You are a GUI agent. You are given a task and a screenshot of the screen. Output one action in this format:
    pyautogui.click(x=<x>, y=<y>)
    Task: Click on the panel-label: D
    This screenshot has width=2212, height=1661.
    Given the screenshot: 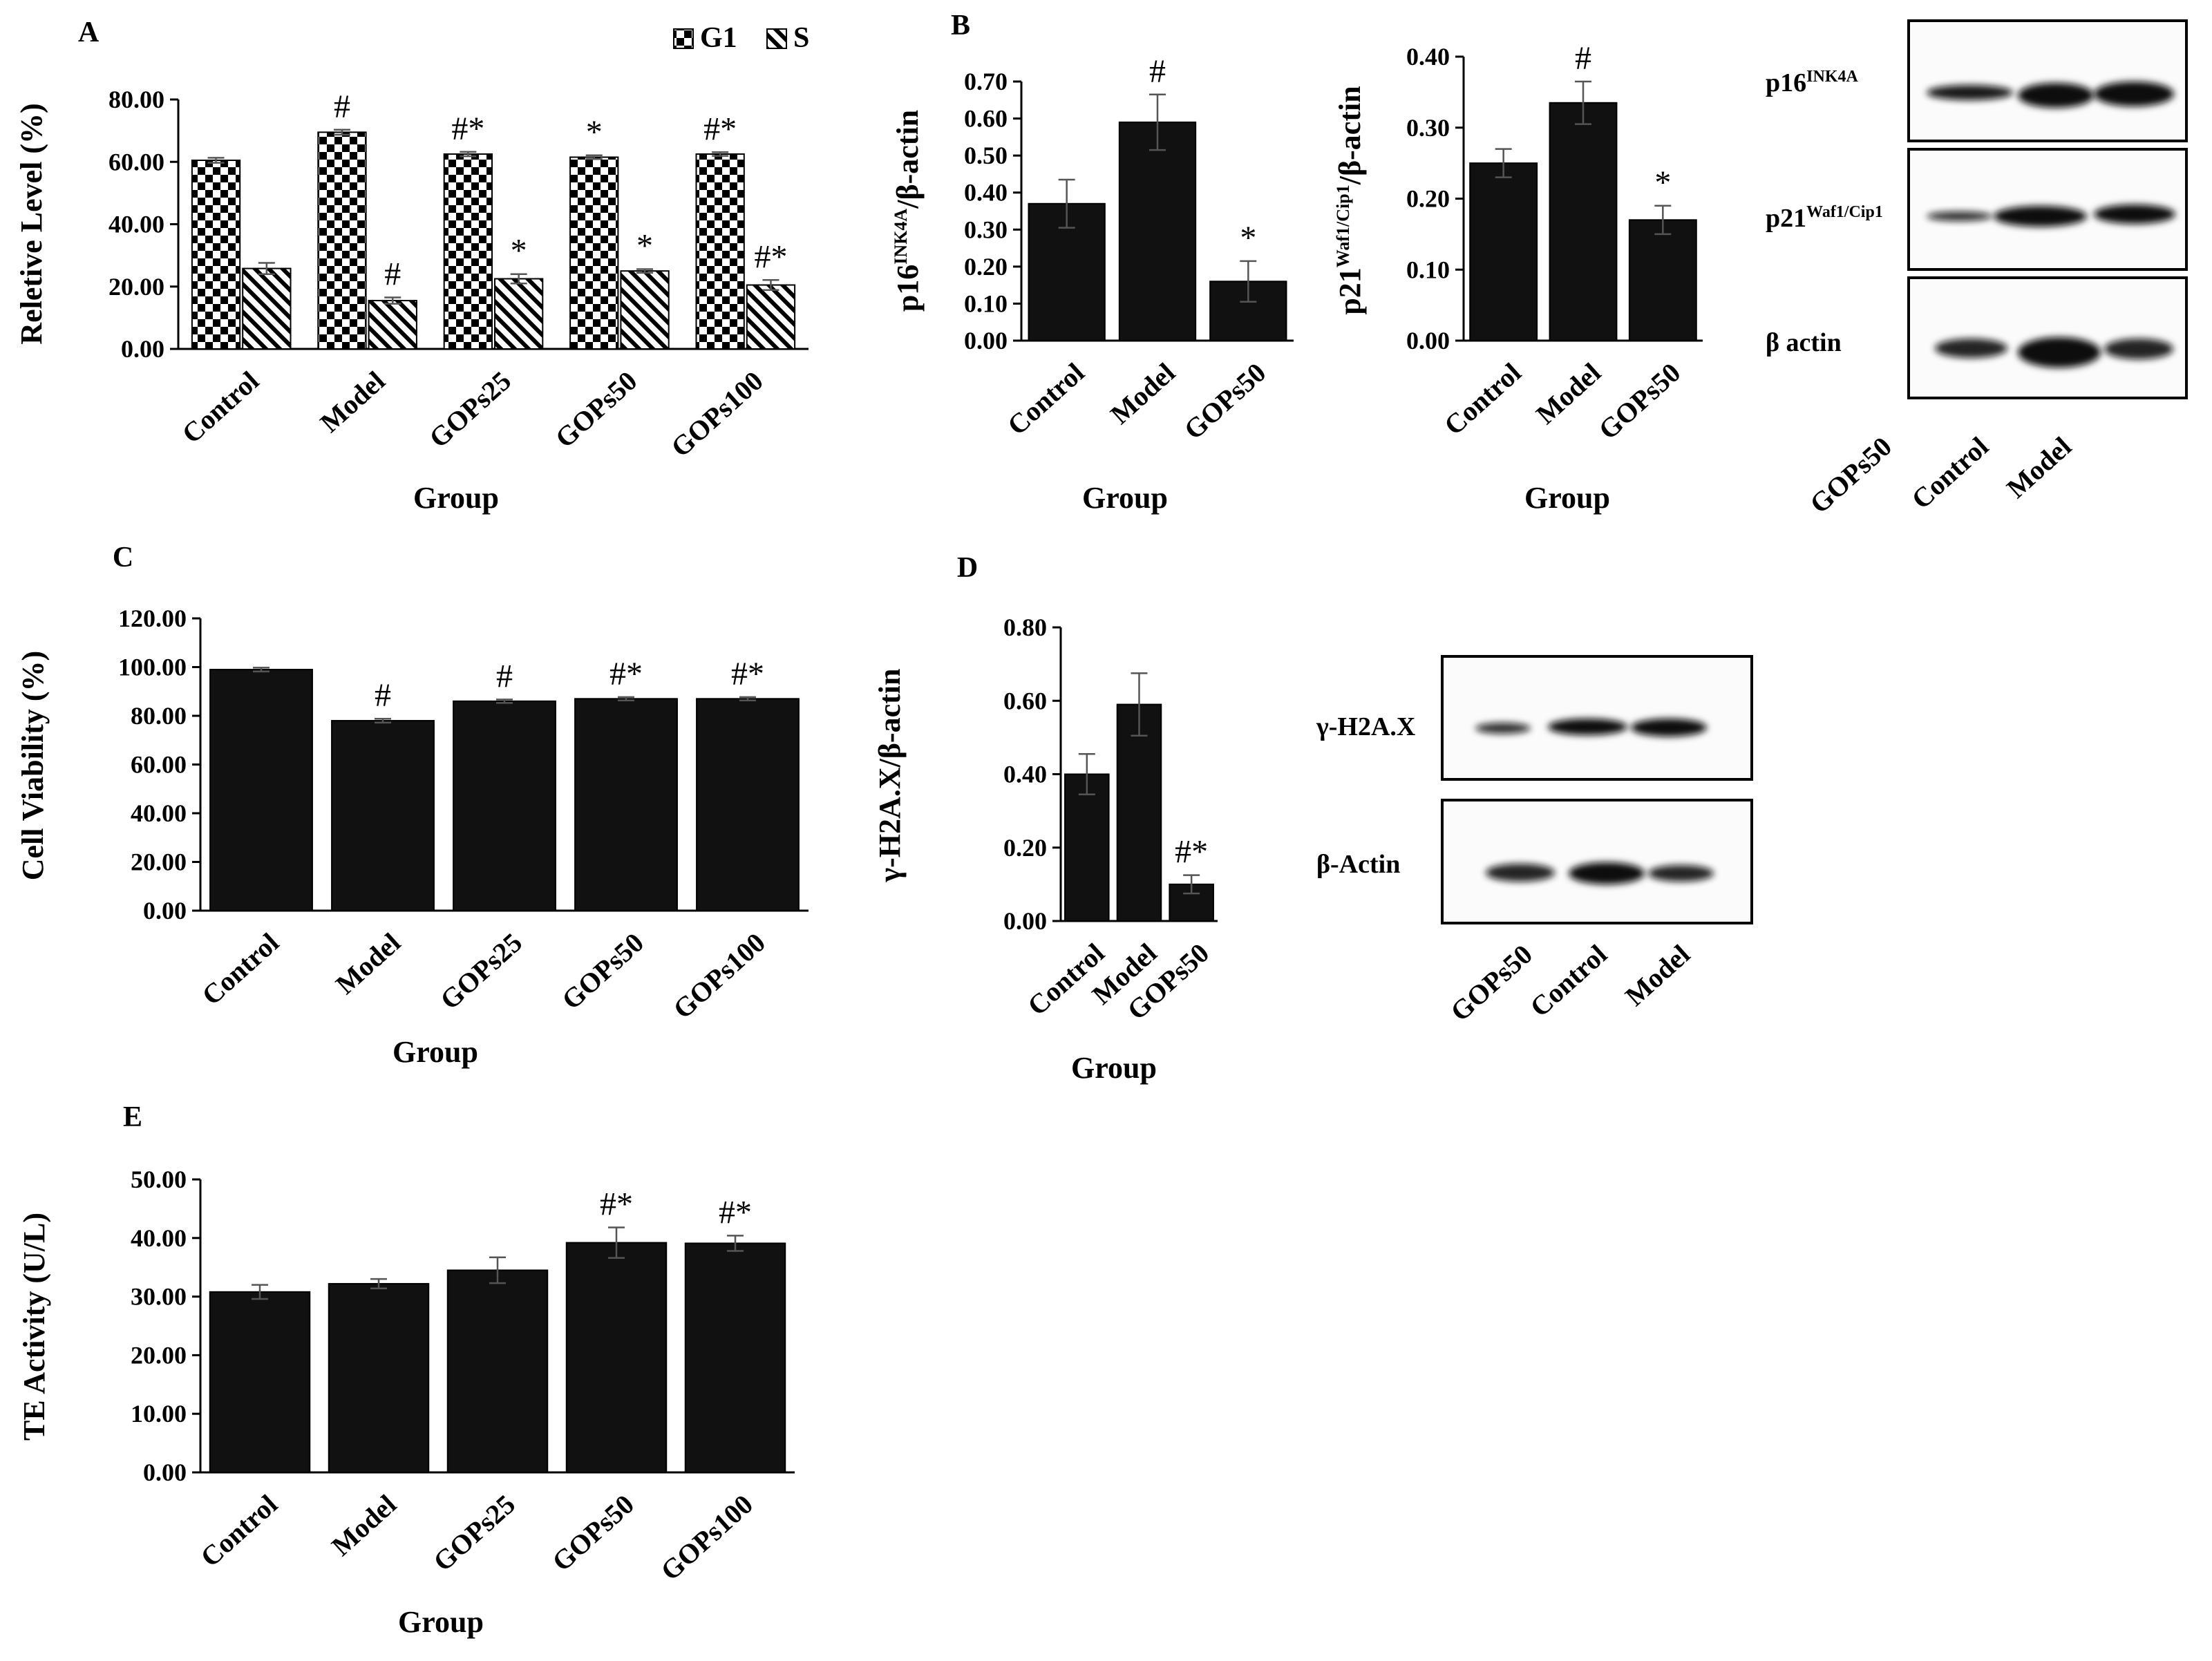 What is the action you would take?
    pyautogui.click(x=967, y=568)
    